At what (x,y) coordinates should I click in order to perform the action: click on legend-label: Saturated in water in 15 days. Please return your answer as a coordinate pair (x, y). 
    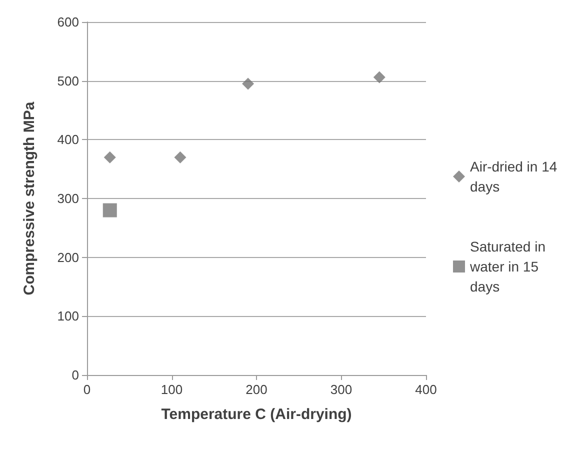
    Looking at the image, I should click on (509, 266).